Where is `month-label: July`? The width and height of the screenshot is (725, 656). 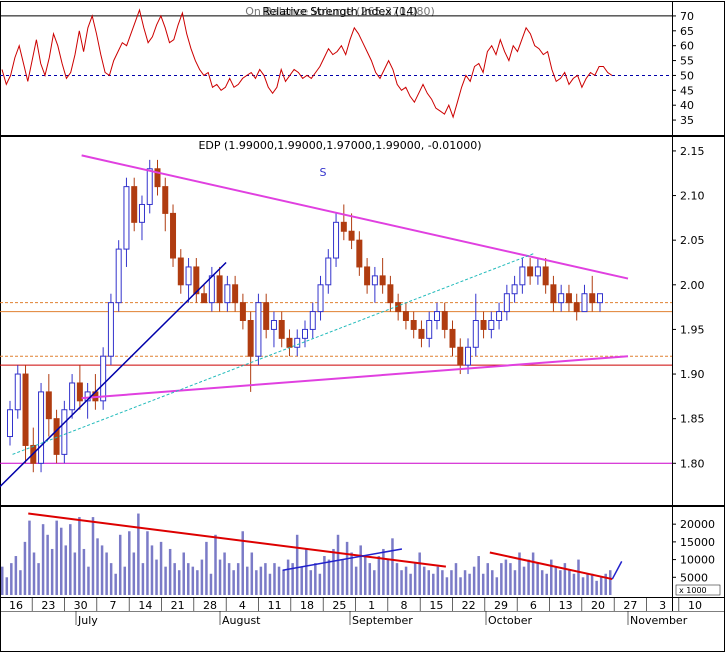 month-label: July is located at coordinates (87, 620).